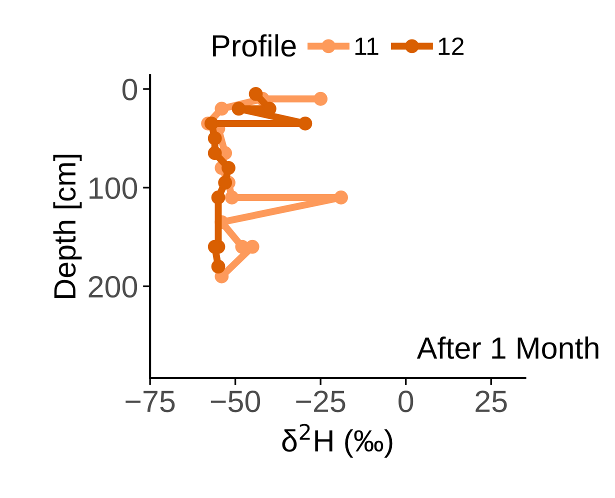 The width and height of the screenshot is (615, 498). I want to click on x-axis-title: δ$^{2}$H (‰), so click(337, 441).